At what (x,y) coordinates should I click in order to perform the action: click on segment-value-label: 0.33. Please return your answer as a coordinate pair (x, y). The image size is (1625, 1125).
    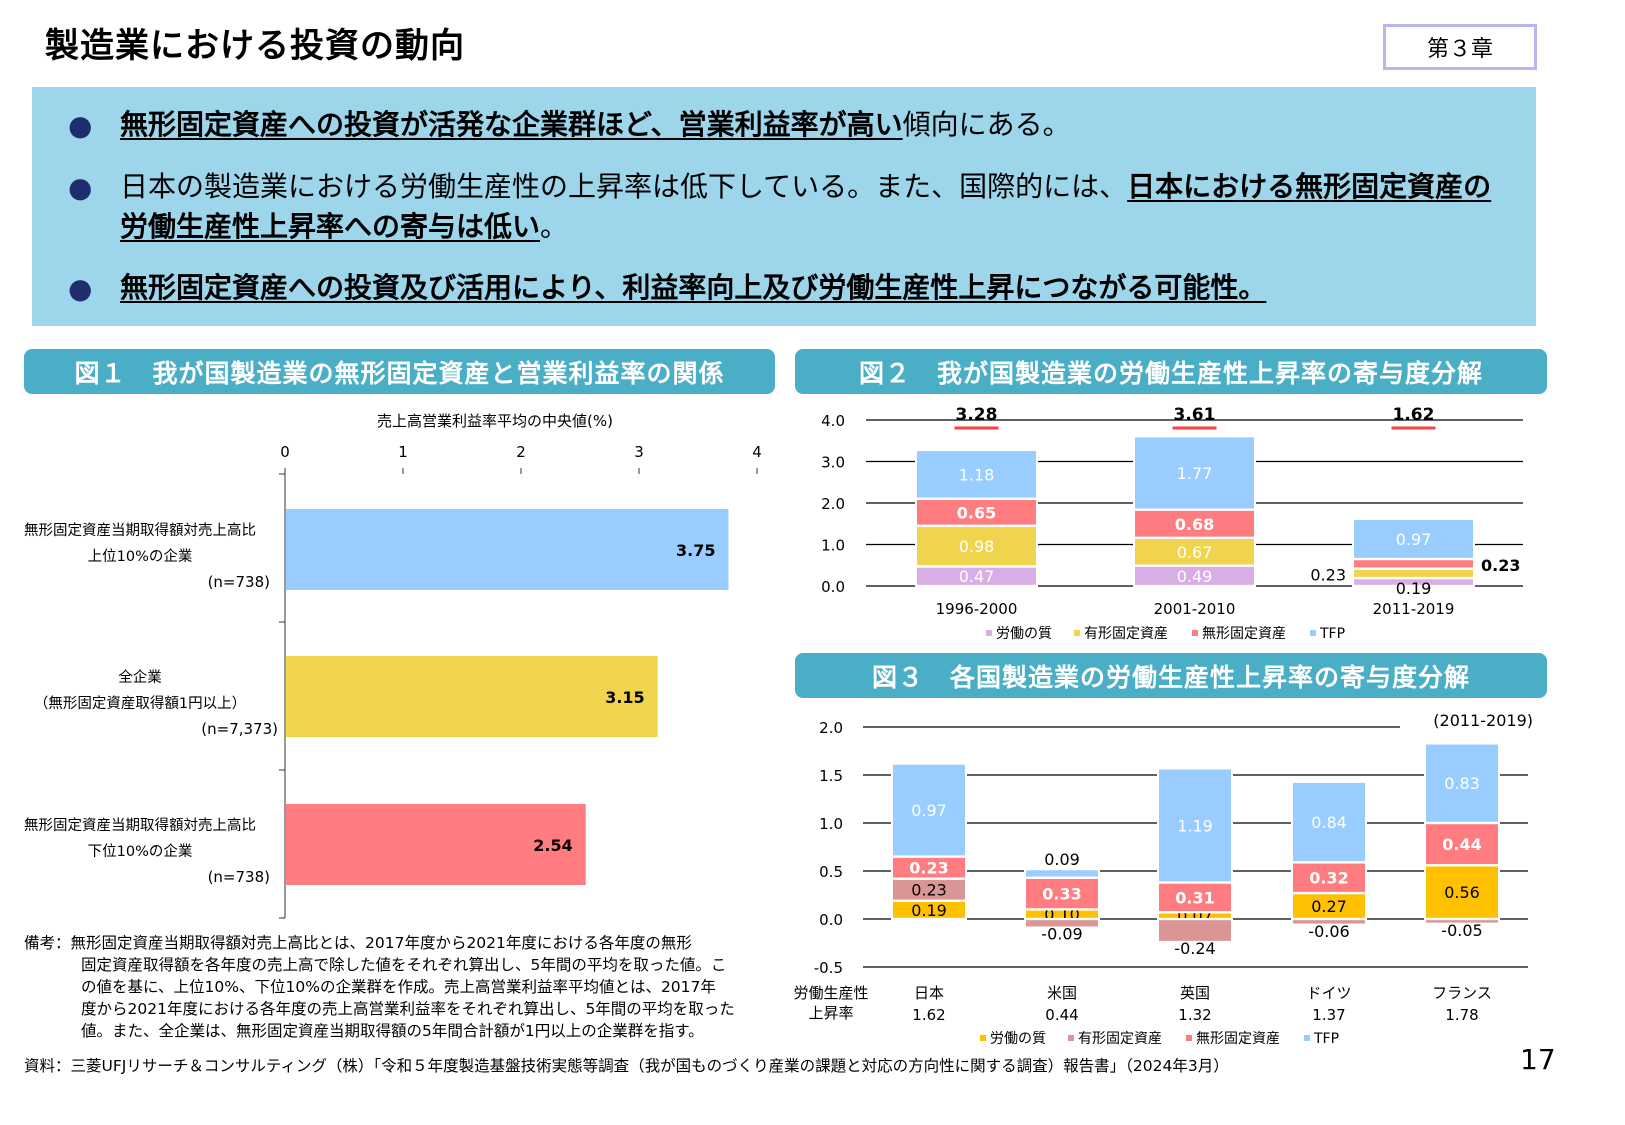
    Looking at the image, I should click on (1061, 894).